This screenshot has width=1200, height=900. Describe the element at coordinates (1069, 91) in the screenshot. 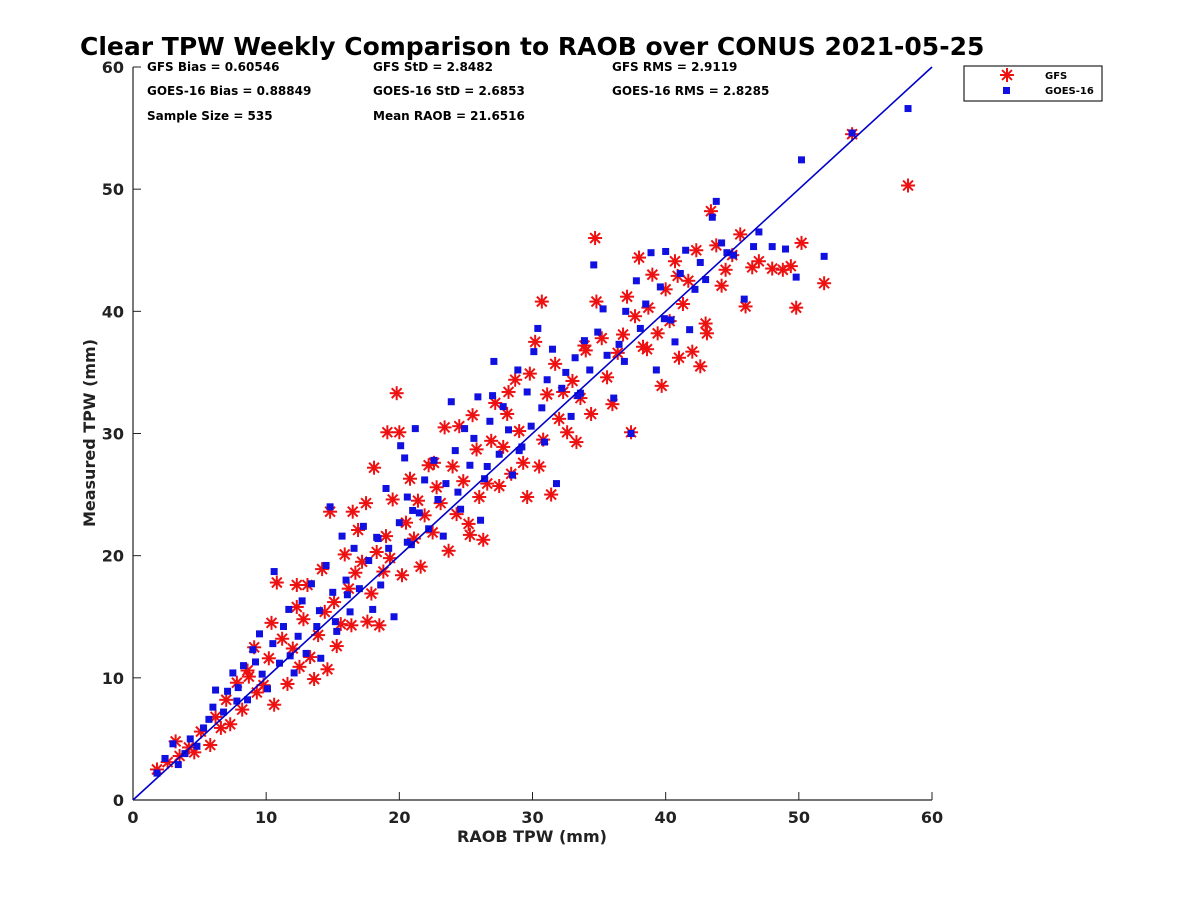

I see `legend-goes16-label: GOES-16` at that location.